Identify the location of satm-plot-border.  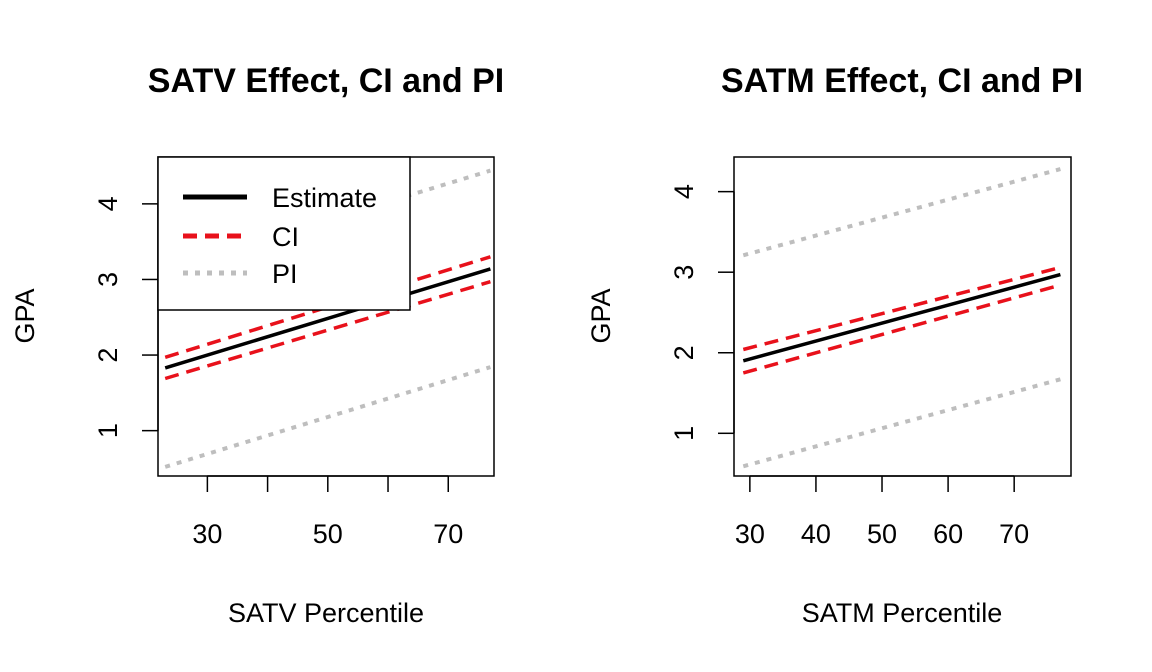
(902, 316).